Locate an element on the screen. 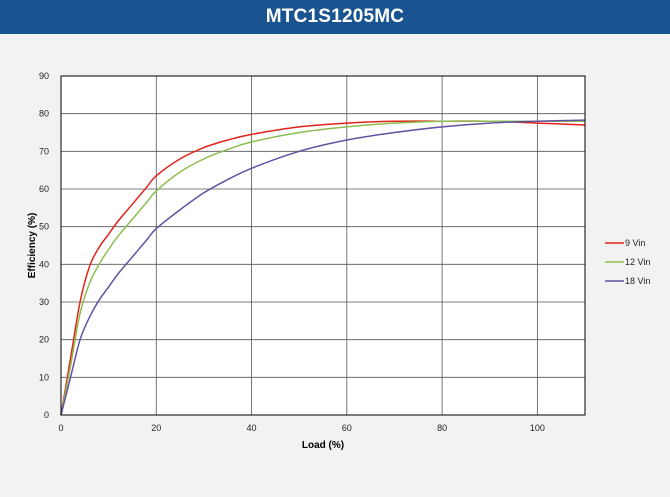 The height and width of the screenshot is (497, 670). x-tick-label: 0 is located at coordinates (60, 428).